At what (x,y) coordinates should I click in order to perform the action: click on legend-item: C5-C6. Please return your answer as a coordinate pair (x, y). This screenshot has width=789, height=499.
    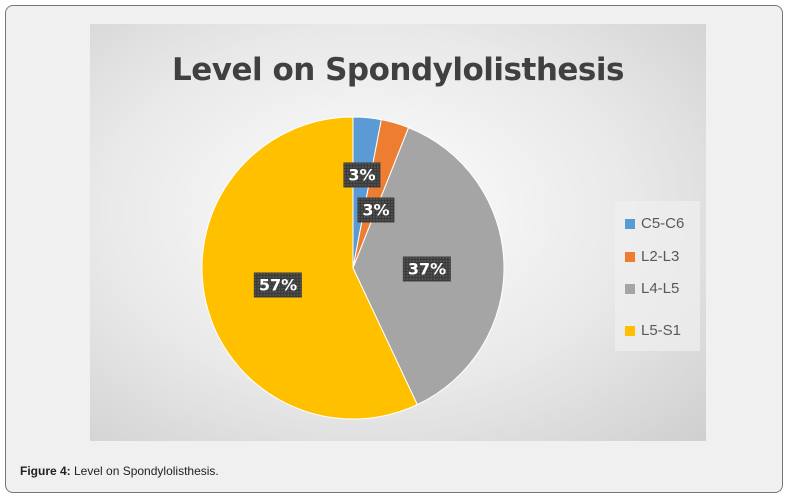
    Looking at the image, I should click on (654, 223).